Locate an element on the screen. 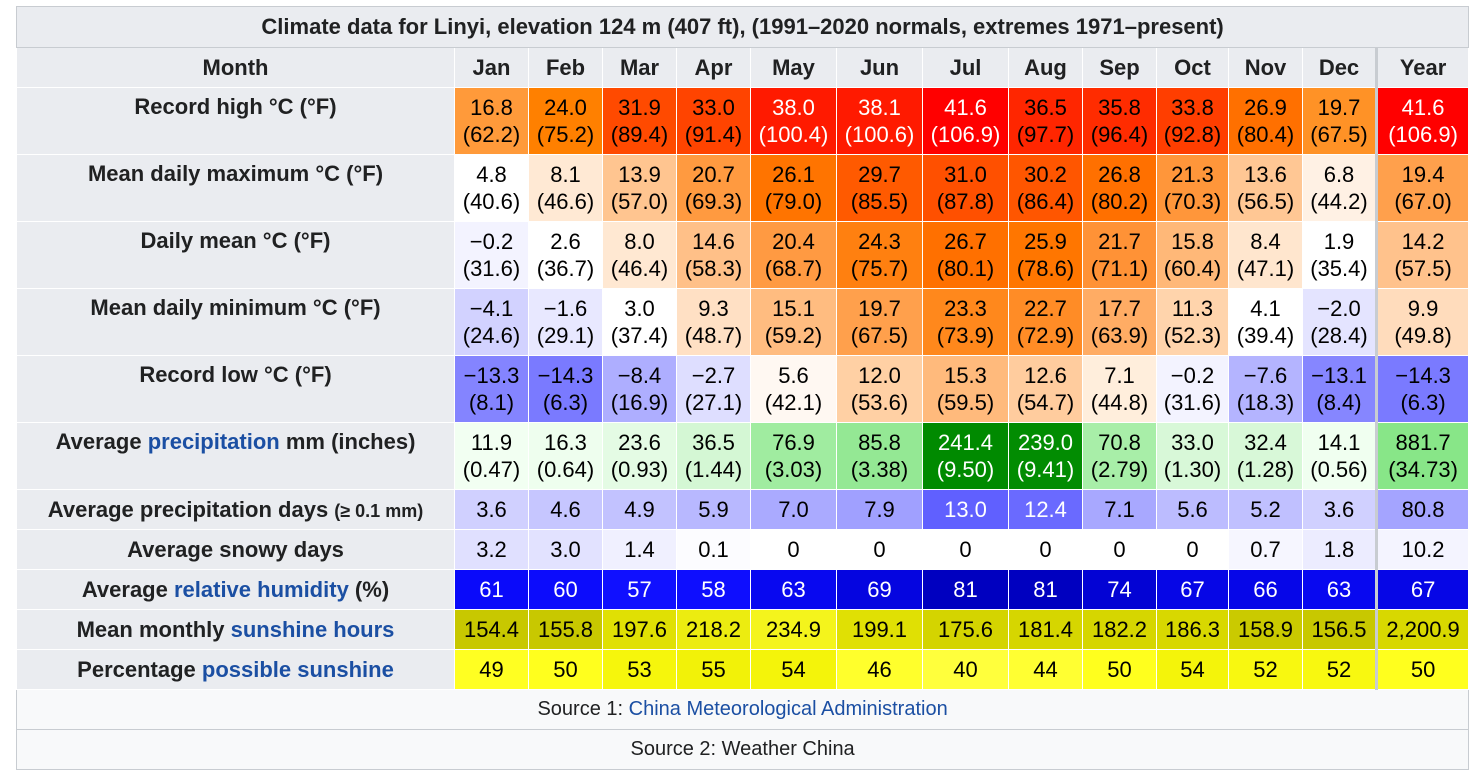 The height and width of the screenshot is (780, 1478). cell-value-fahrenheit: (6.3) is located at coordinates (565, 402).